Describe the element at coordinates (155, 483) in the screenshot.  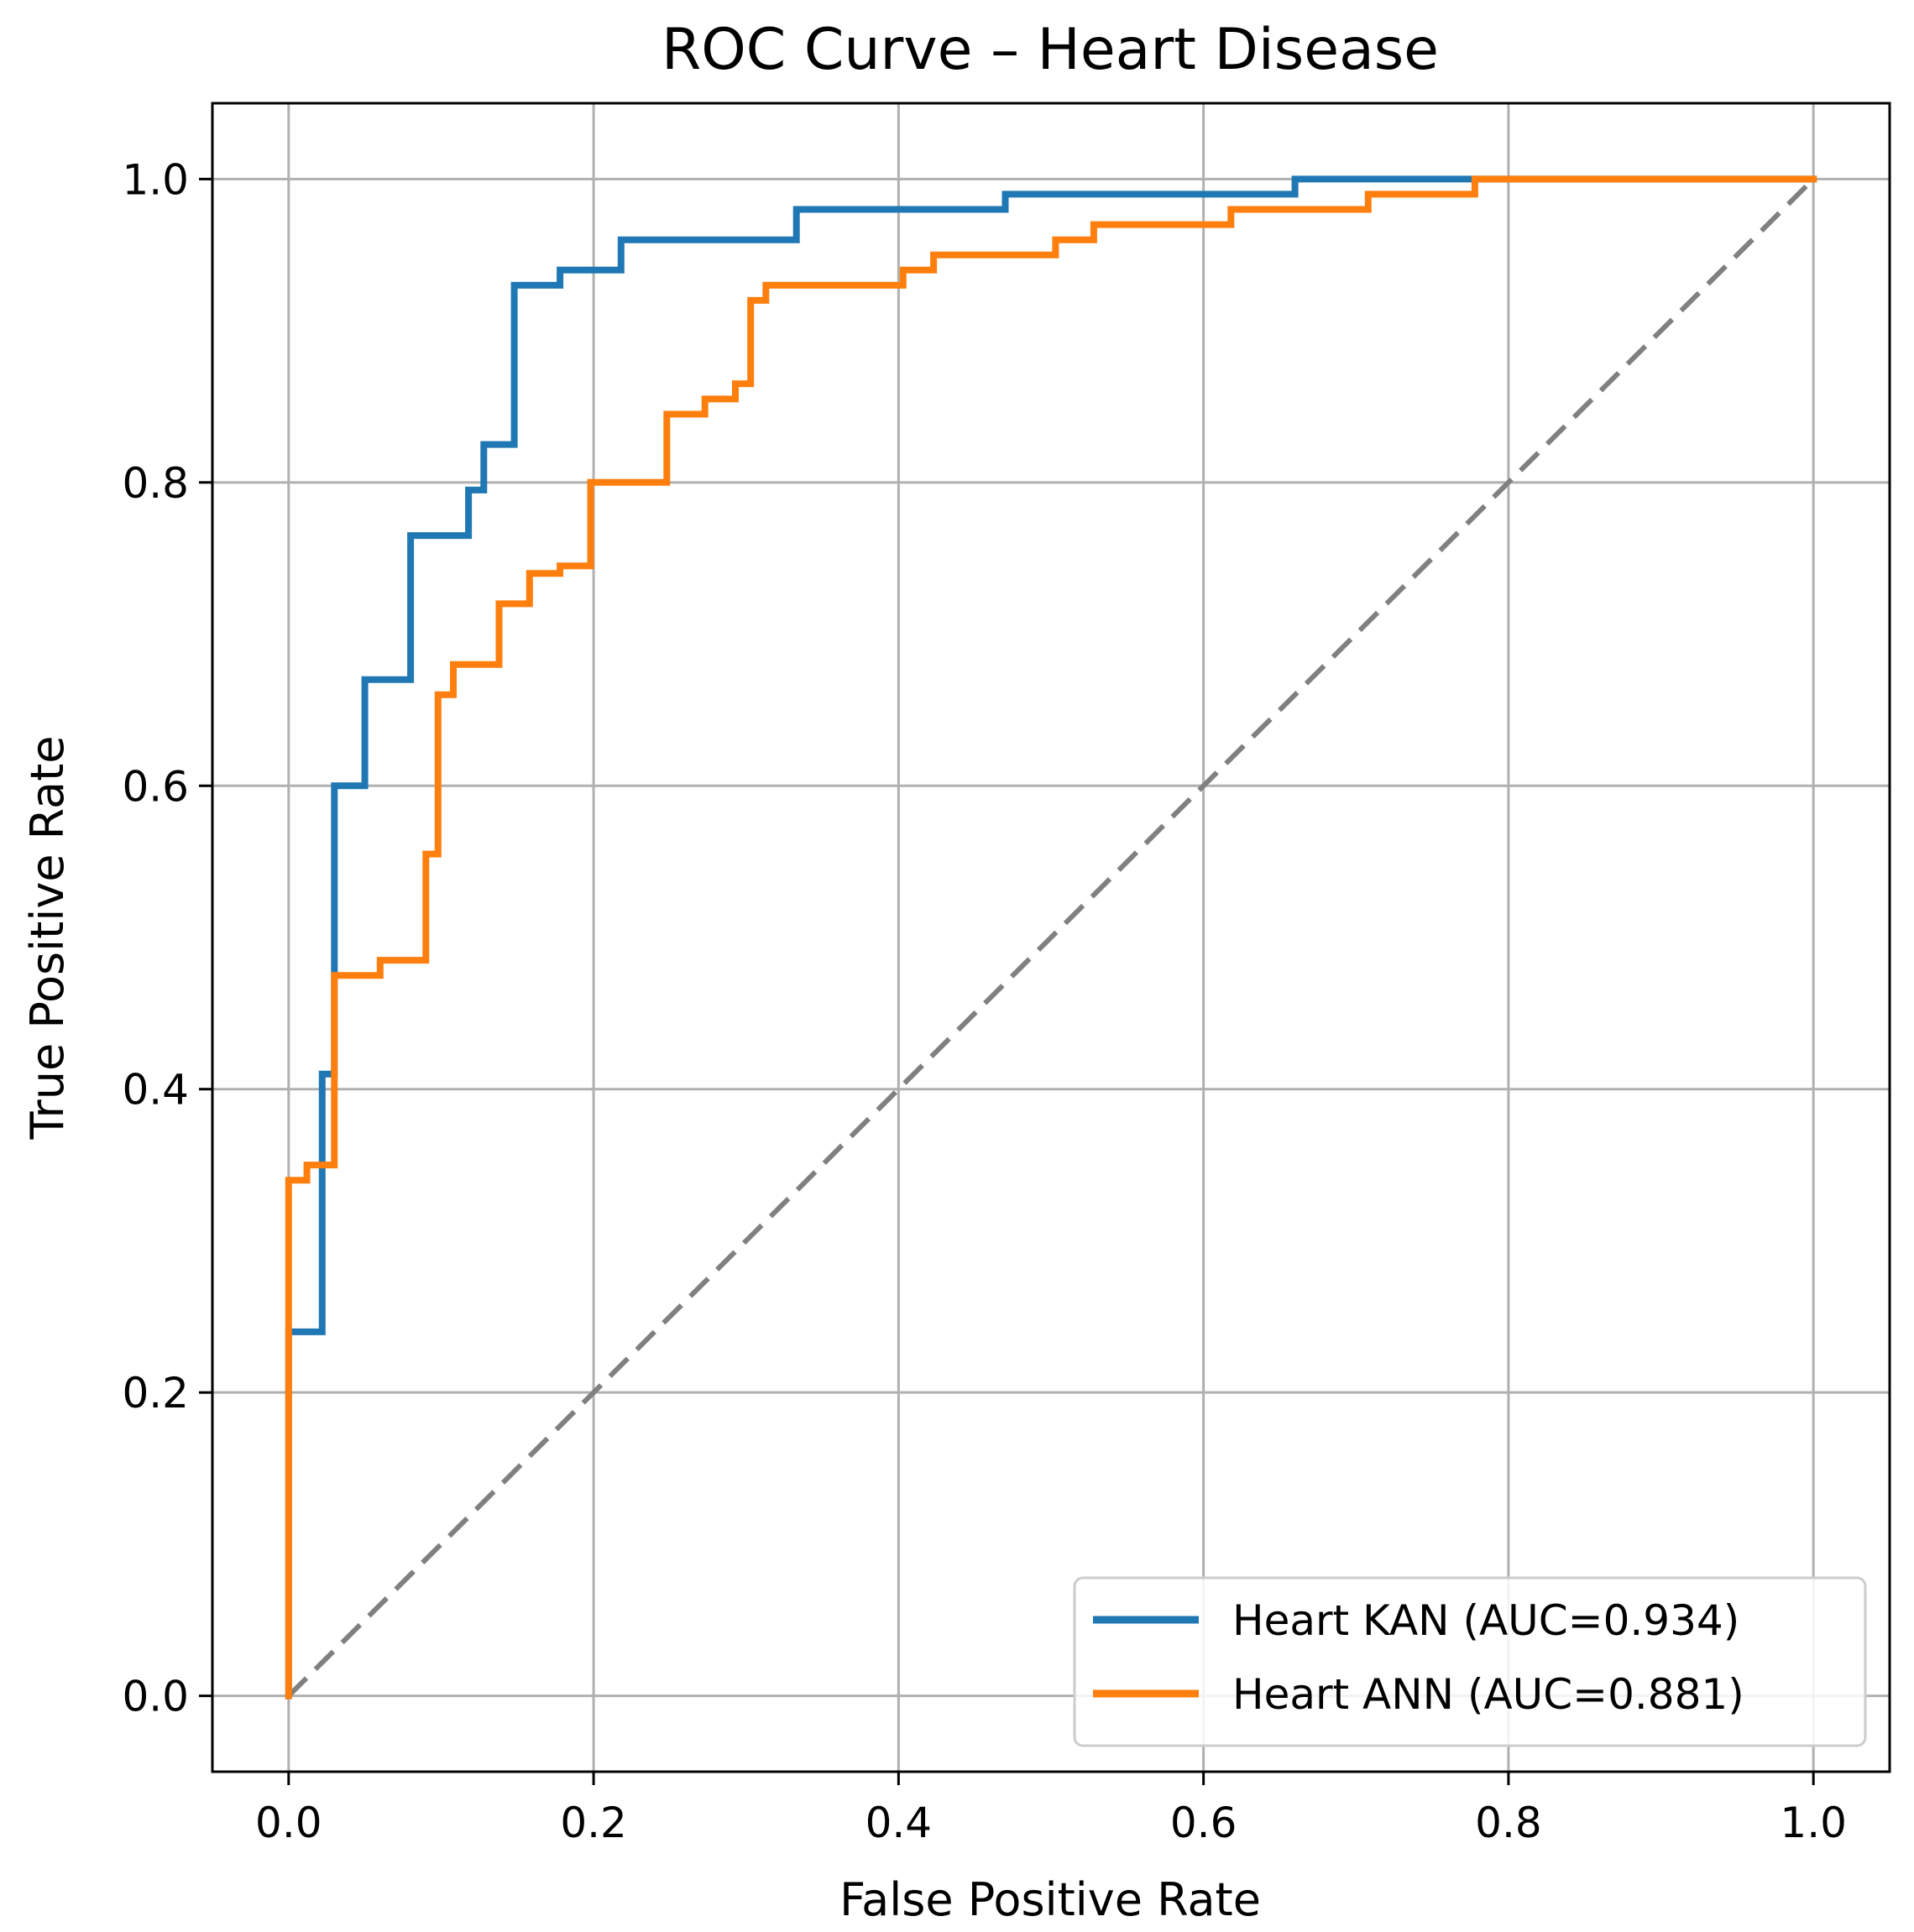
I see `y-tick-label-4: 0.8` at that location.